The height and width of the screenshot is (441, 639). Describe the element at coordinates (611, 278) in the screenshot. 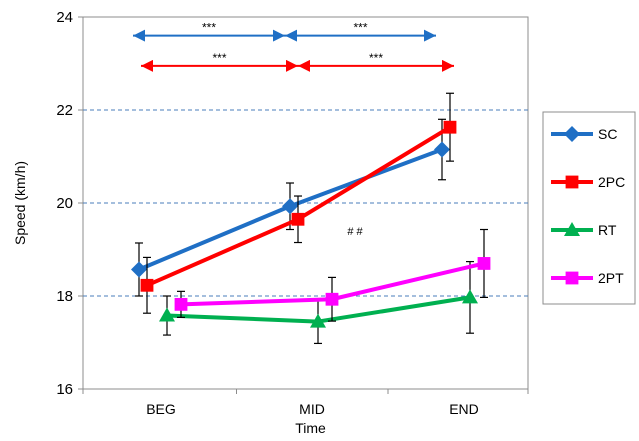

I see `legend-label: 2PT` at that location.